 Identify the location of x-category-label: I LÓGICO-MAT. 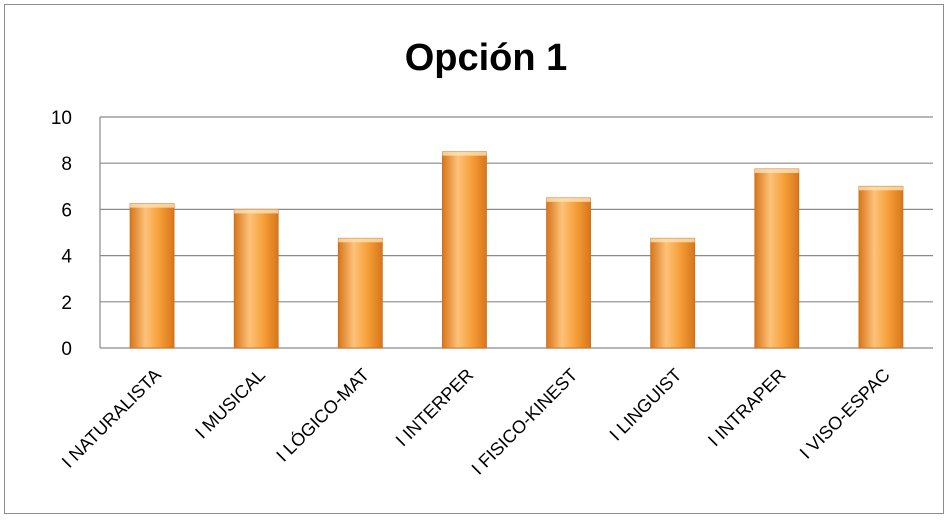
(323, 415).